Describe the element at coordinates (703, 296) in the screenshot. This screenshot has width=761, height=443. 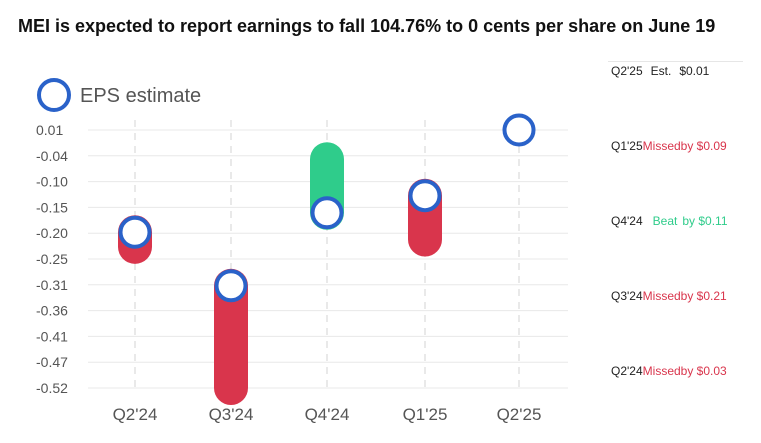
I see `earnings-row-amount: by $0.21` at that location.